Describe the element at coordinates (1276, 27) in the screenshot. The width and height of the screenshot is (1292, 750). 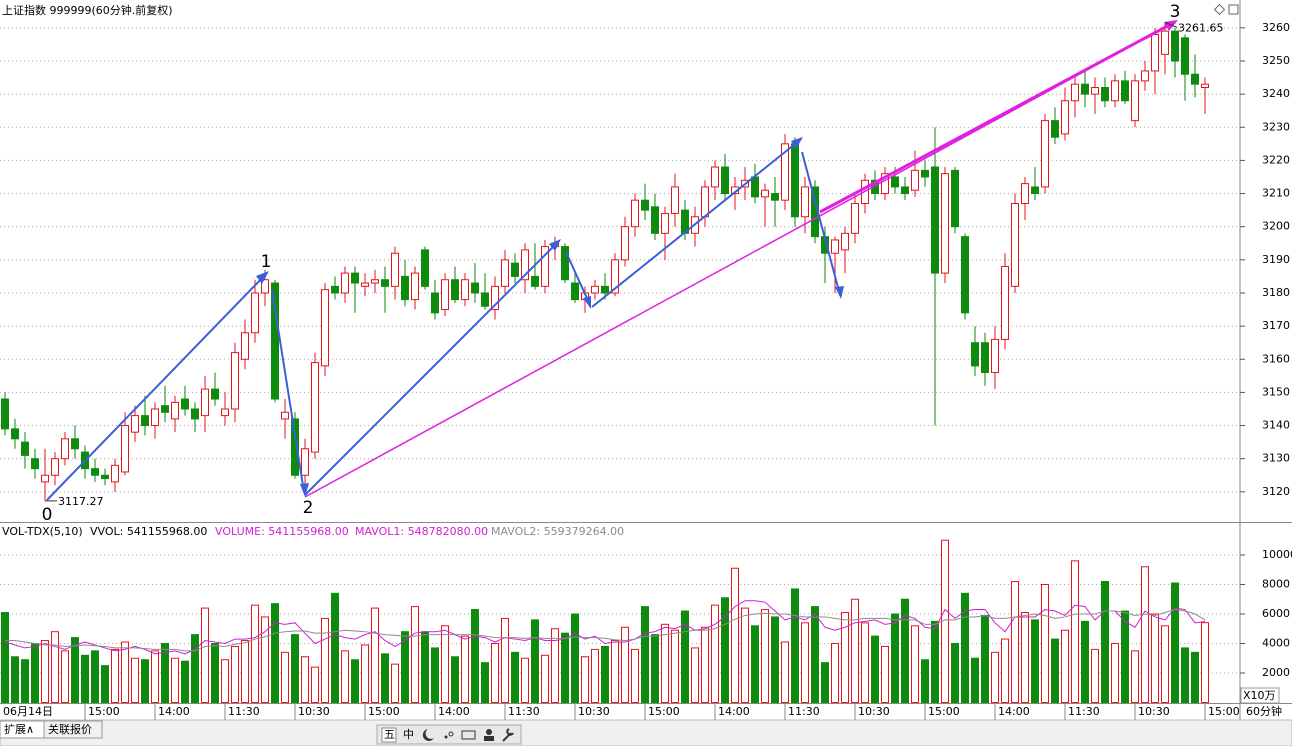
I see `y-tick-label: 3260` at that location.